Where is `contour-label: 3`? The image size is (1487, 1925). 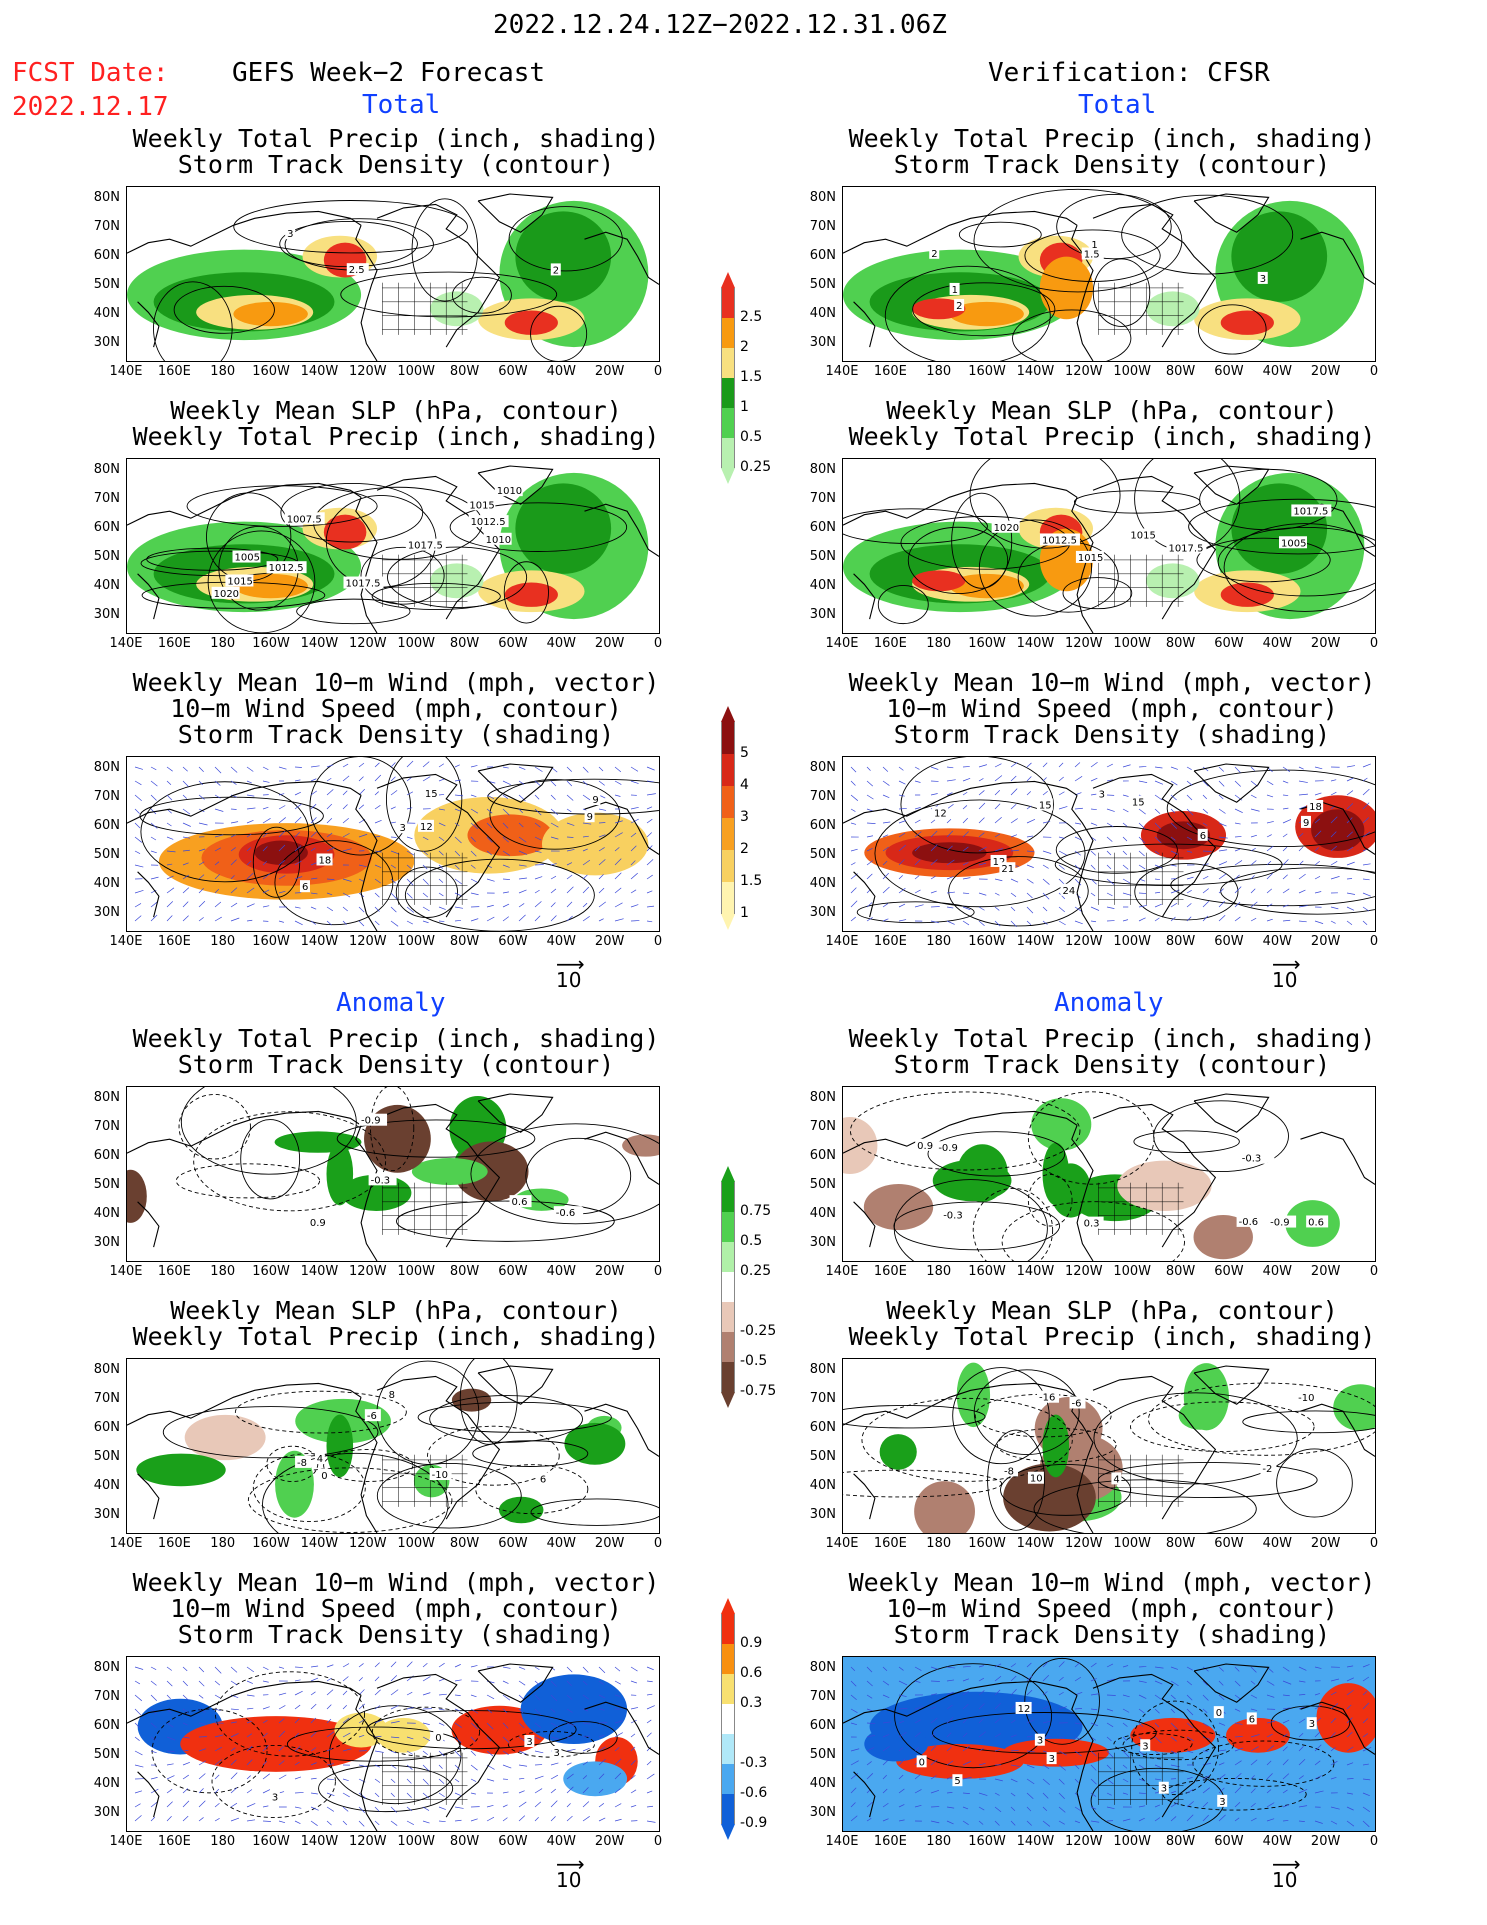
contour-label: 3 is located at coordinates (290, 234).